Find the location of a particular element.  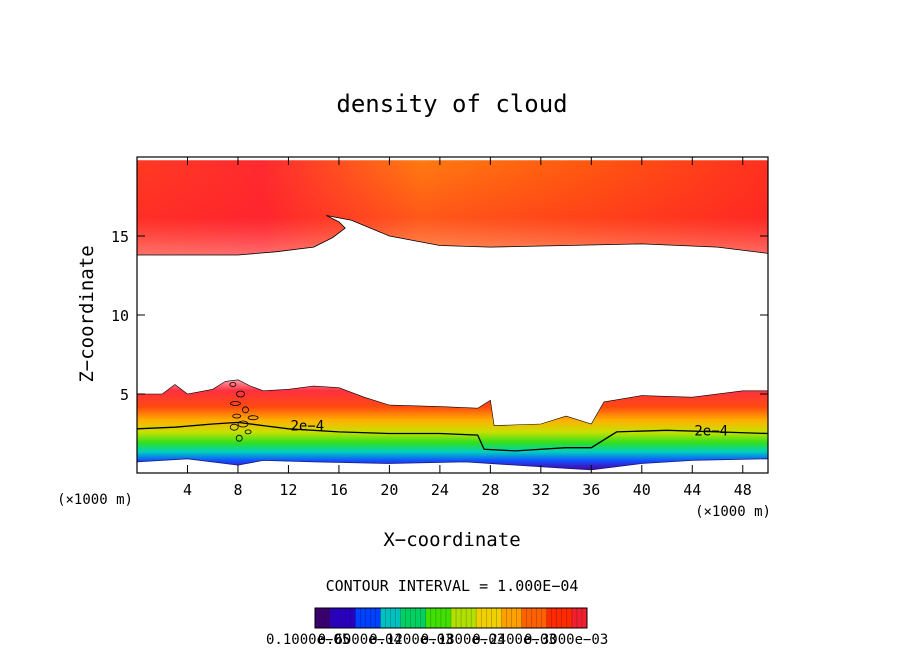

x-tick-label: 24 is located at coordinates (440, 490).